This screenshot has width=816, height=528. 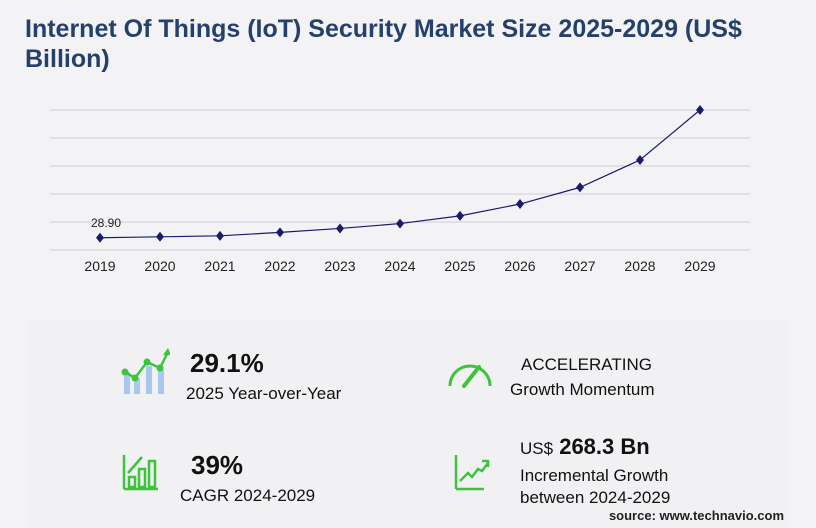 I want to click on yoy-value: 29.1%, so click(x=227, y=363).